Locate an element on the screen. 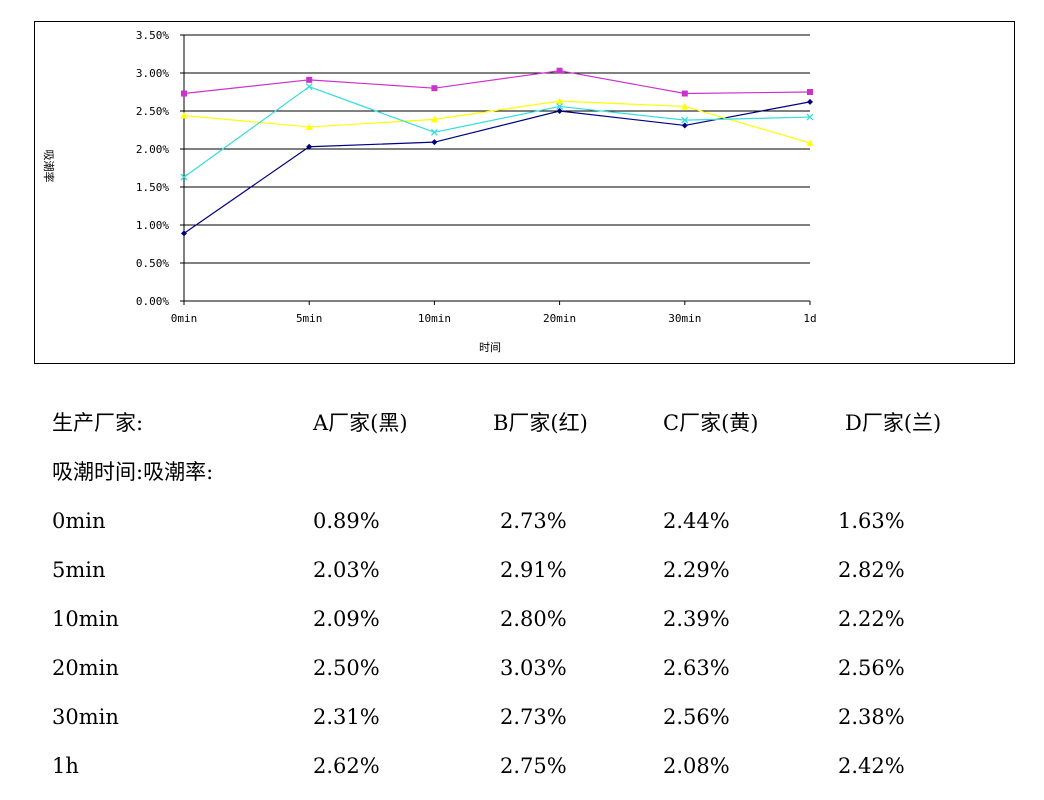  table-cell-value: 0.89% is located at coordinates (346, 521).